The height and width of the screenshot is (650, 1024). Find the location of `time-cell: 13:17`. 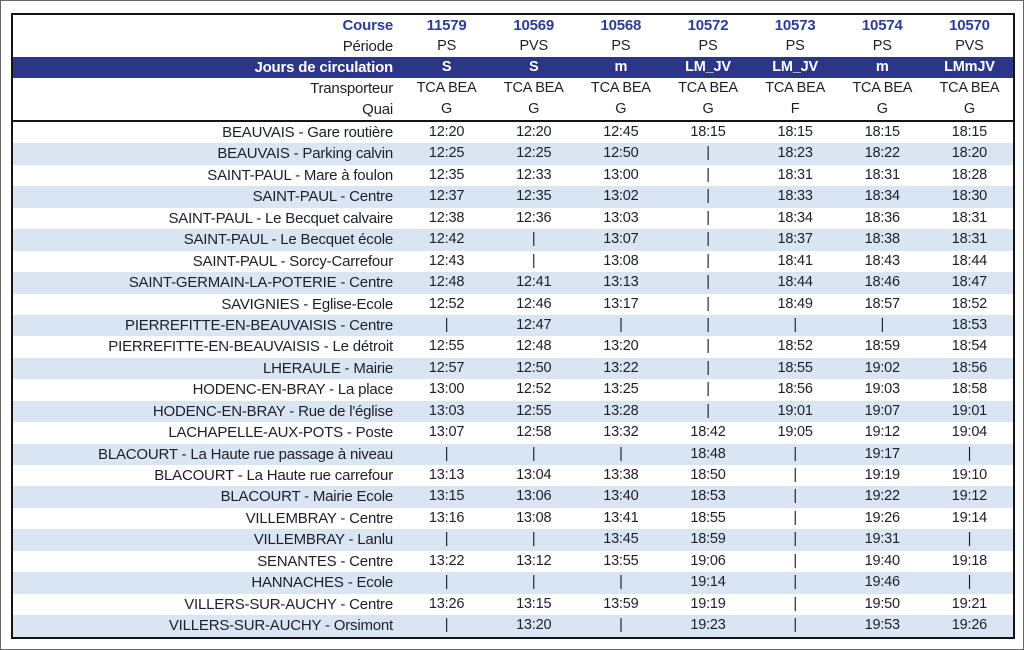

time-cell: 13:17 is located at coordinates (621, 303).